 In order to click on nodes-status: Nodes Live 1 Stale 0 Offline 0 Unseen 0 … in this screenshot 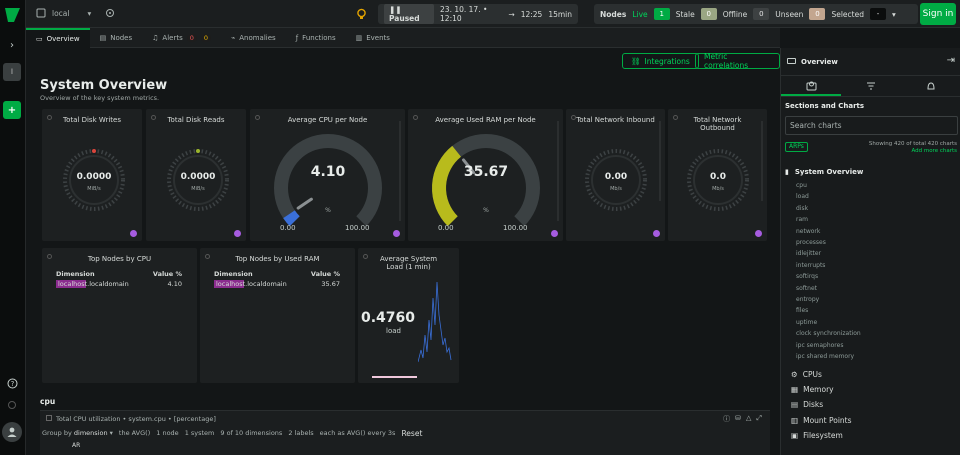, I will do `click(756, 14)`.